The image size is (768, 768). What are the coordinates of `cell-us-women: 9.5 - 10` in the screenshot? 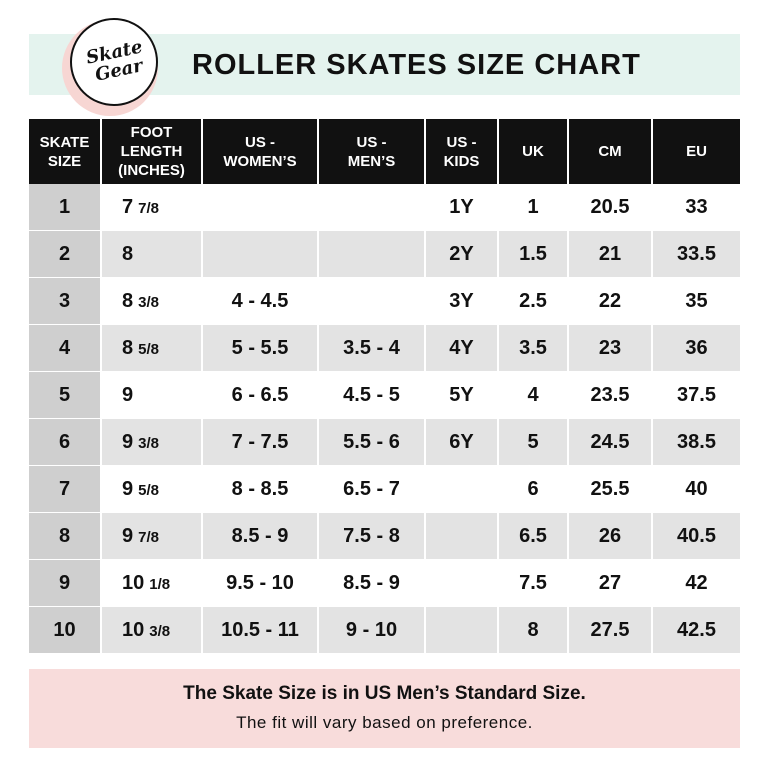 It's located at (260, 583).